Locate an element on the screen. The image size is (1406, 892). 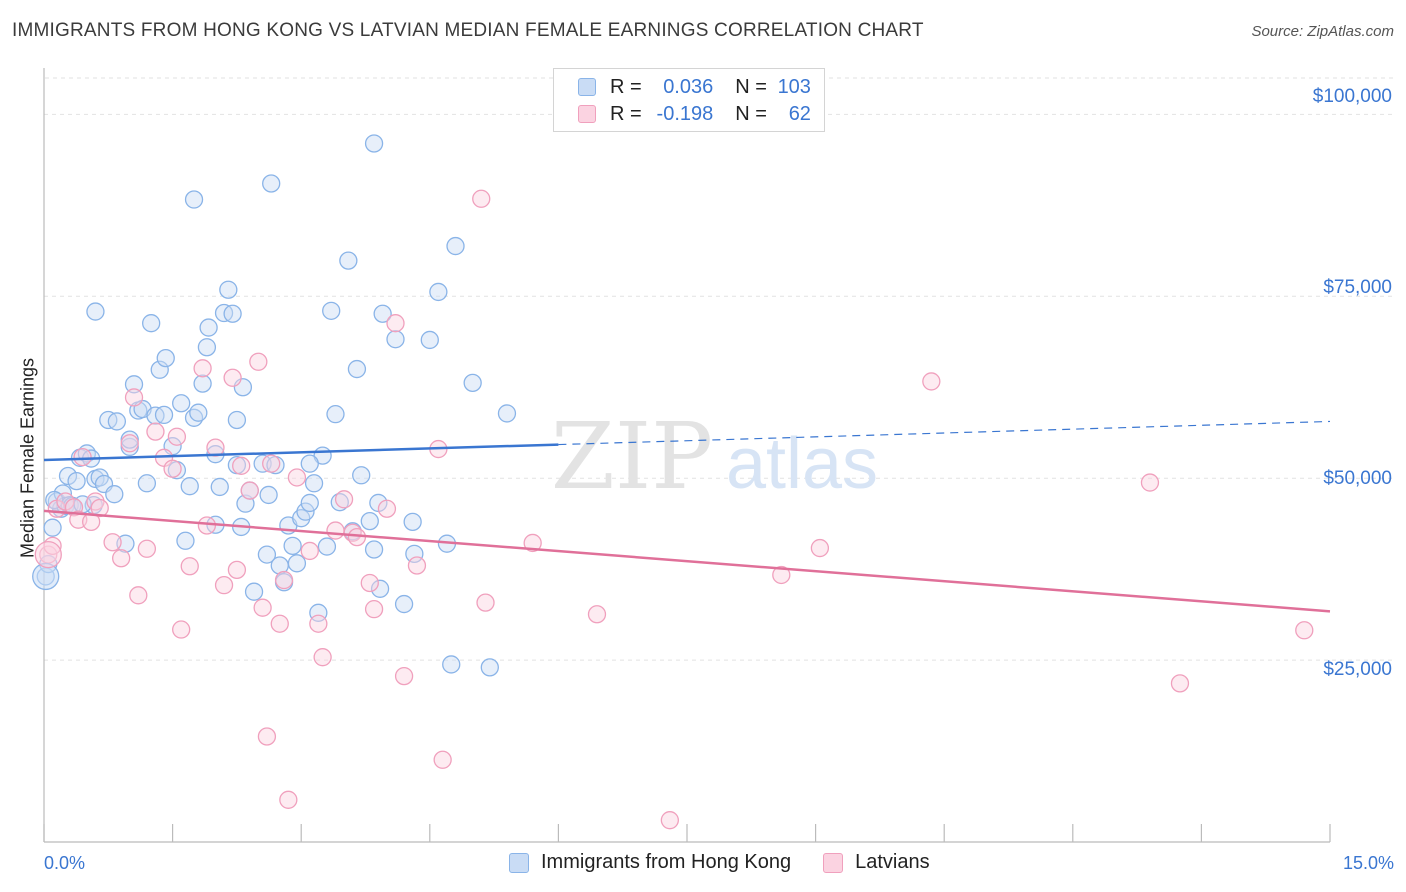
legend-n-value: 103 is located at coordinates (794, 86).